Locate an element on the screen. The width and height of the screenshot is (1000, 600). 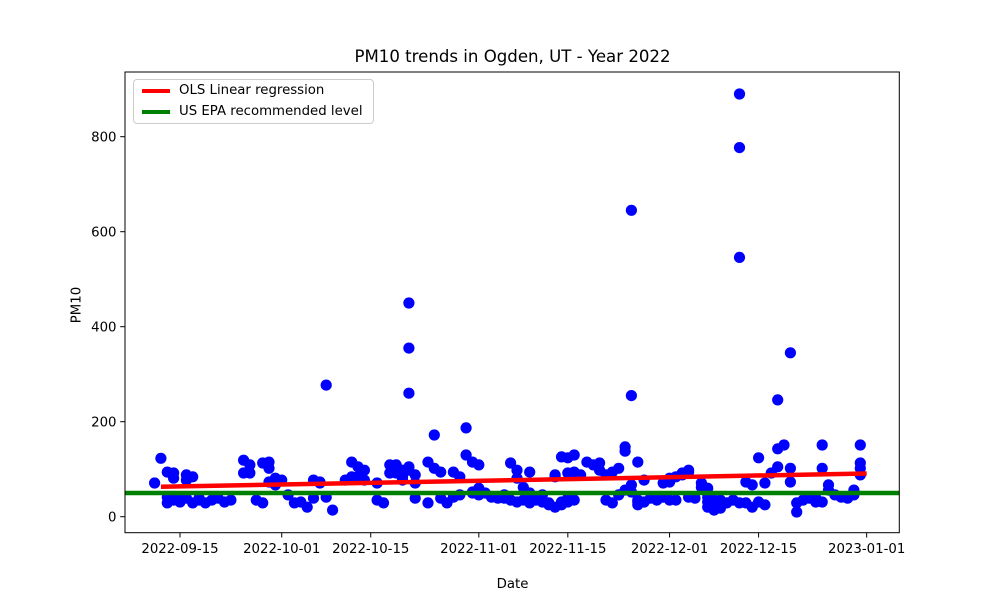
legend-label-epa: US EPA recommended level is located at coordinates (271, 111).